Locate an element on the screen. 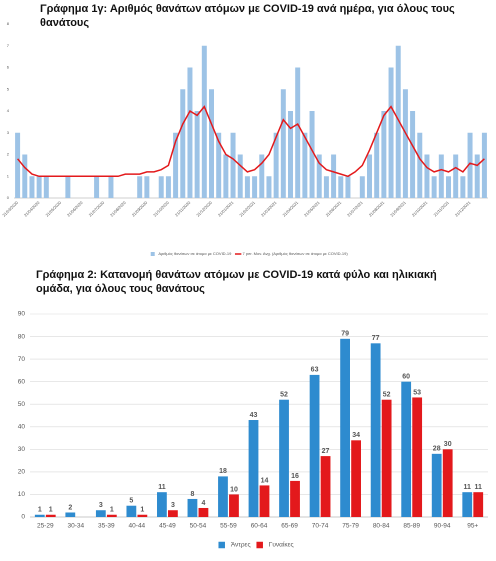  y-tick-label: 10 is located at coordinates (22, 494).